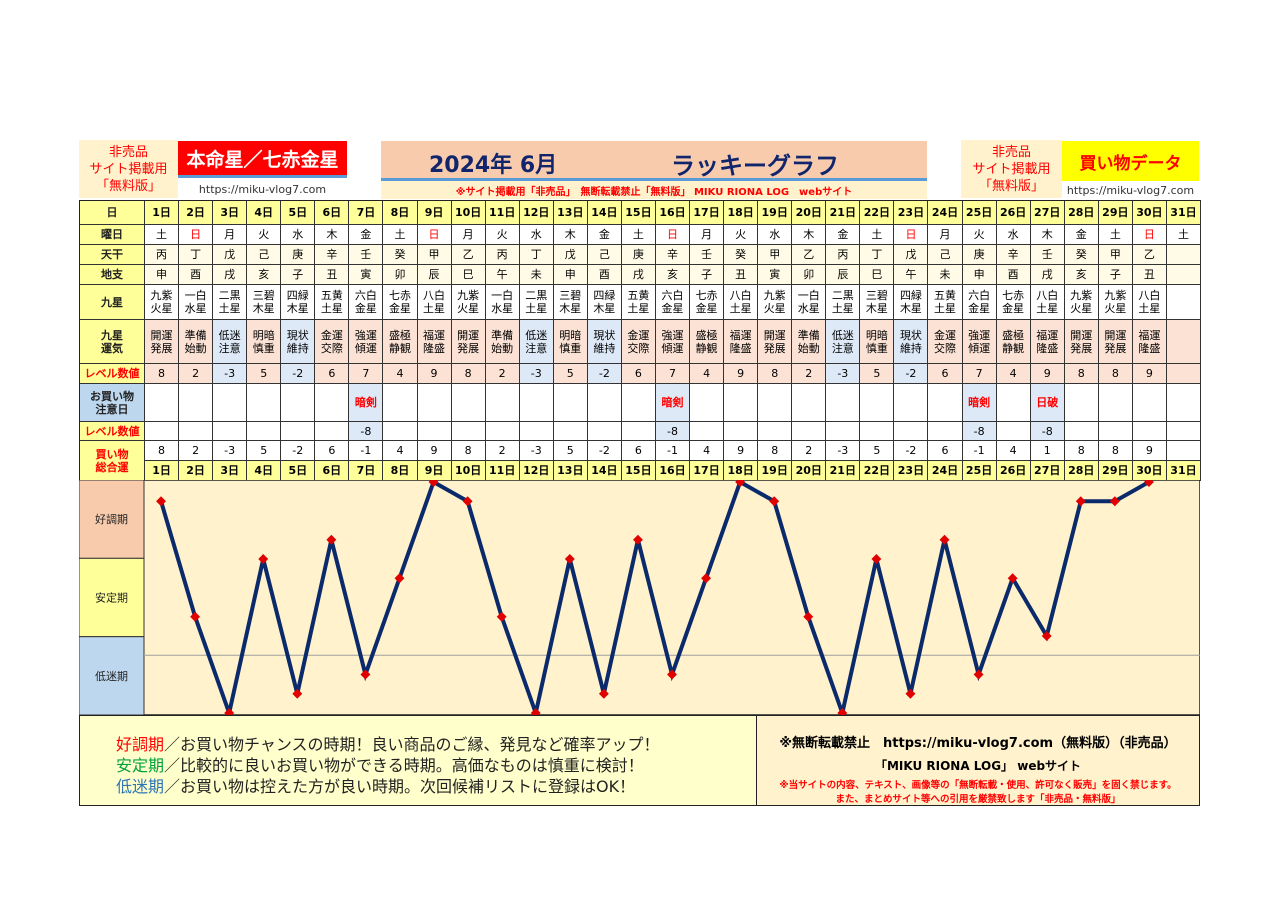  What do you see at coordinates (162, 213) in the screenshot?
I see `day-header-cell: 1日` at bounding box center [162, 213].